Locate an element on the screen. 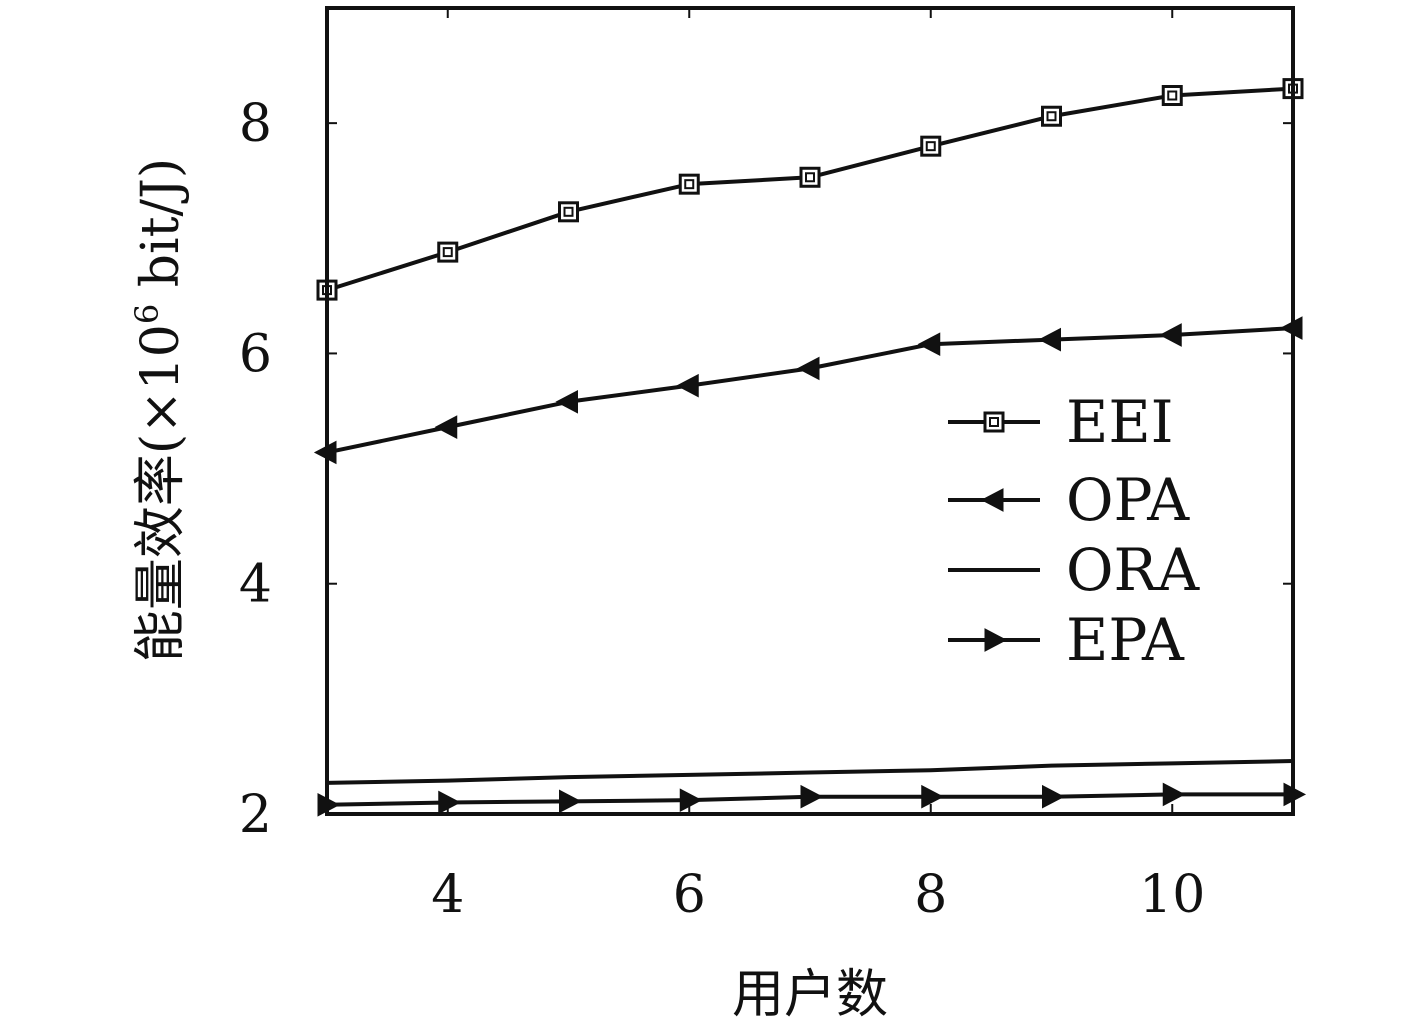 This screenshot has height=1030, width=1417. y-tick-label: 2 is located at coordinates (255, 815).